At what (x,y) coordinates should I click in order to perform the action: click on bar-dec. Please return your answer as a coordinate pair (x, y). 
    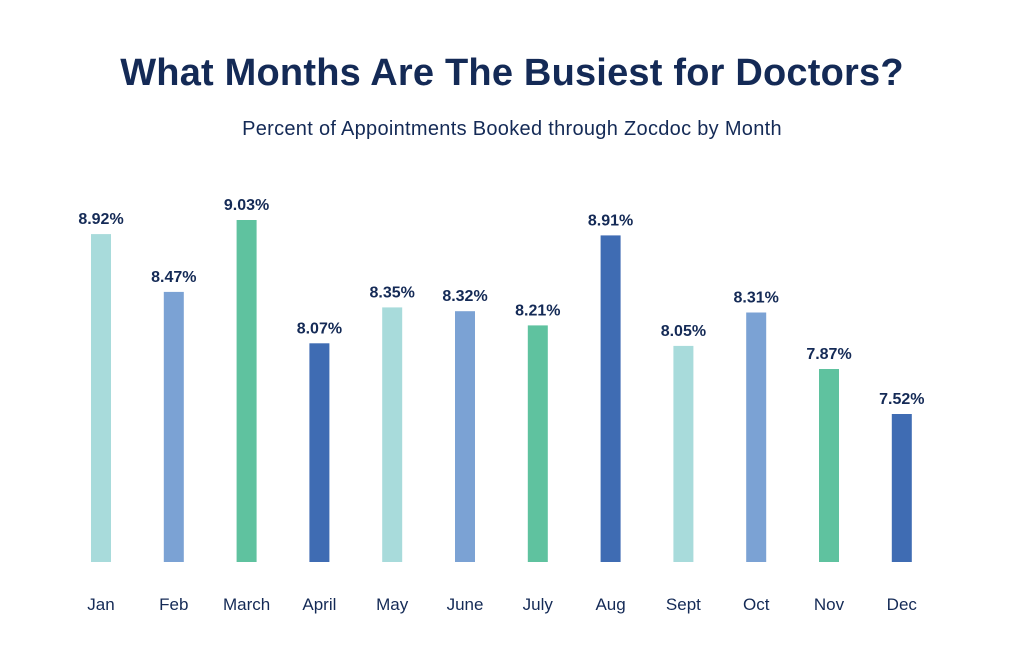
    Looking at the image, I should click on (901, 488).